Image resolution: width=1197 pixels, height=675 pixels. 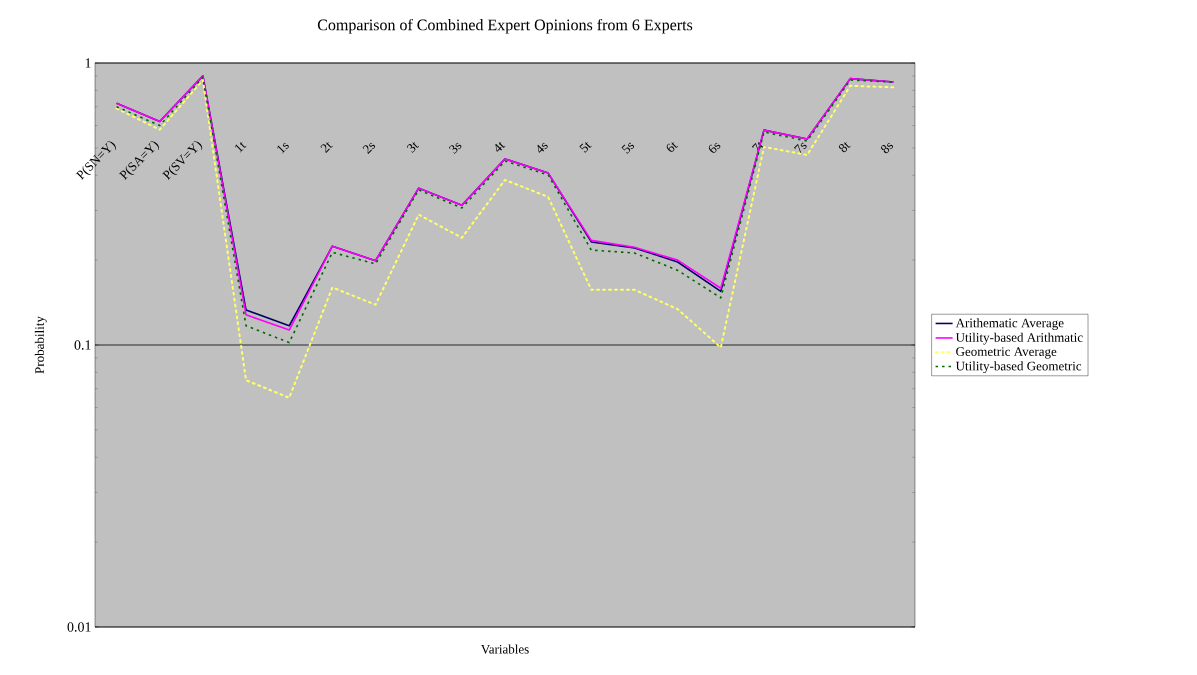 I want to click on y-tick-label: 0.1, so click(x=82, y=345).